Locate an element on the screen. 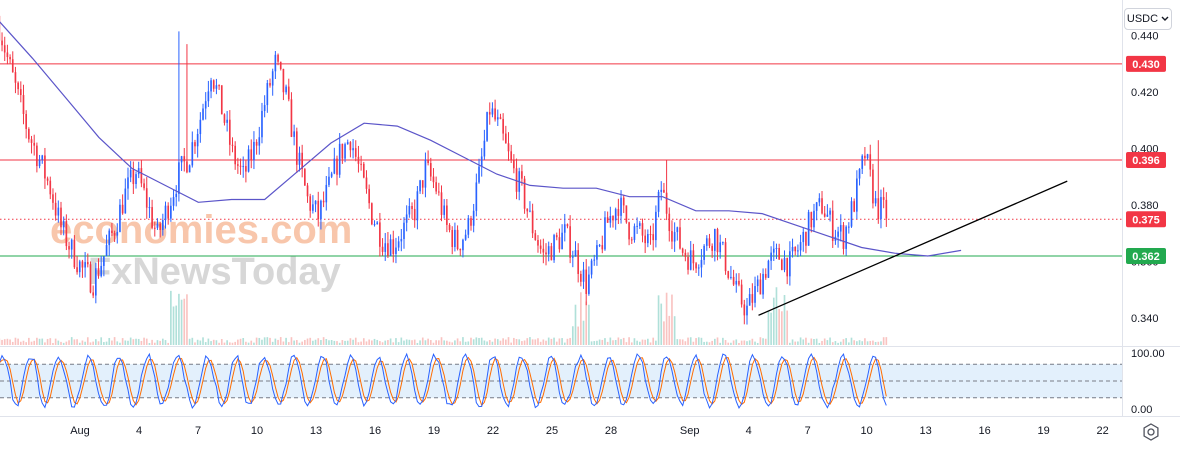 This screenshot has width=1180, height=454. currency-selector: USDC is located at coordinates (1148, 19).